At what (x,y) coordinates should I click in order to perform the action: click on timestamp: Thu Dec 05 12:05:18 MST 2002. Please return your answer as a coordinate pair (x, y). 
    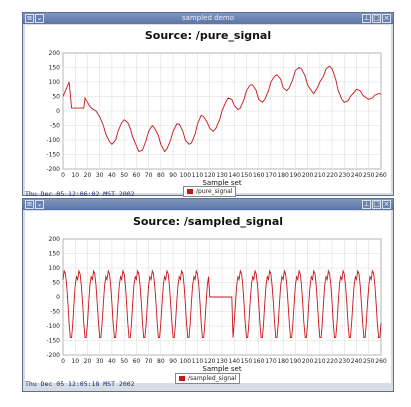
    Looking at the image, I should click on (80, 384).